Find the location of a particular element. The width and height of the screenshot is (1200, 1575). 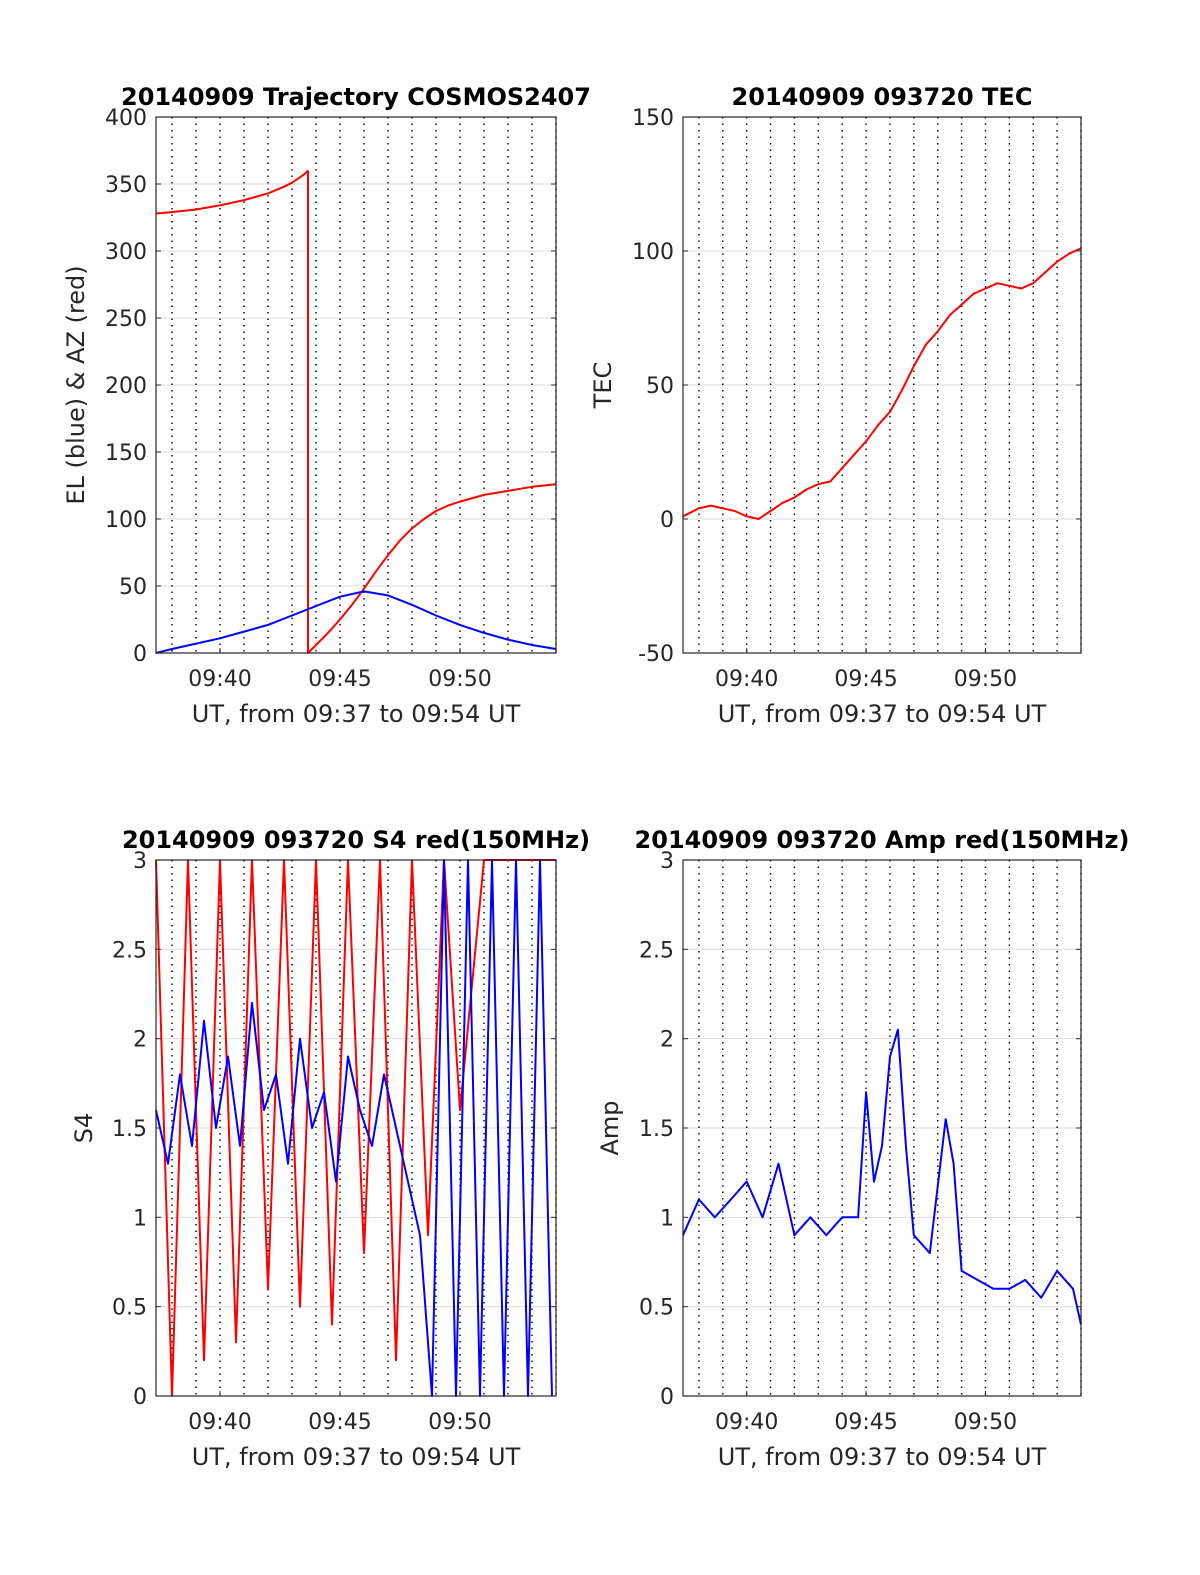

tec-ytick-label: 0 is located at coordinates (667, 520).